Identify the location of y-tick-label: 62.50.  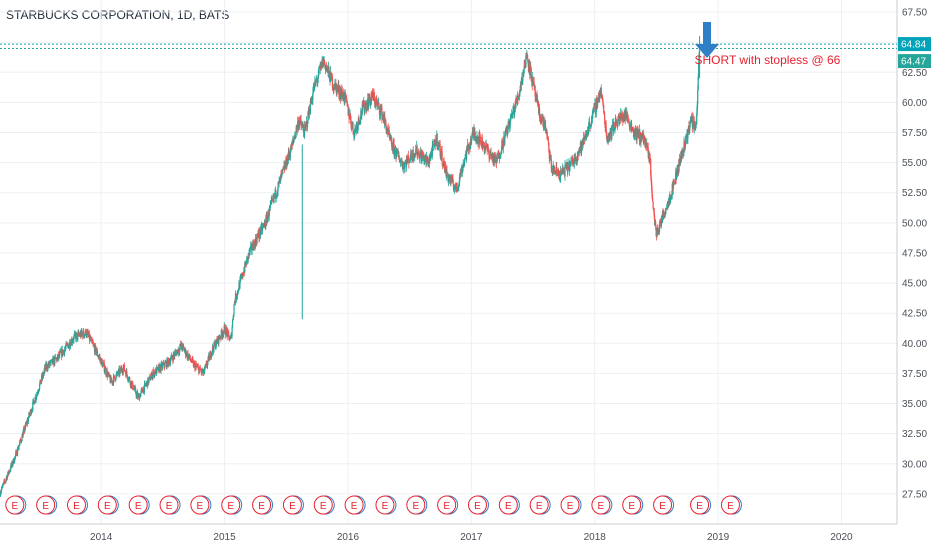
(914, 73).